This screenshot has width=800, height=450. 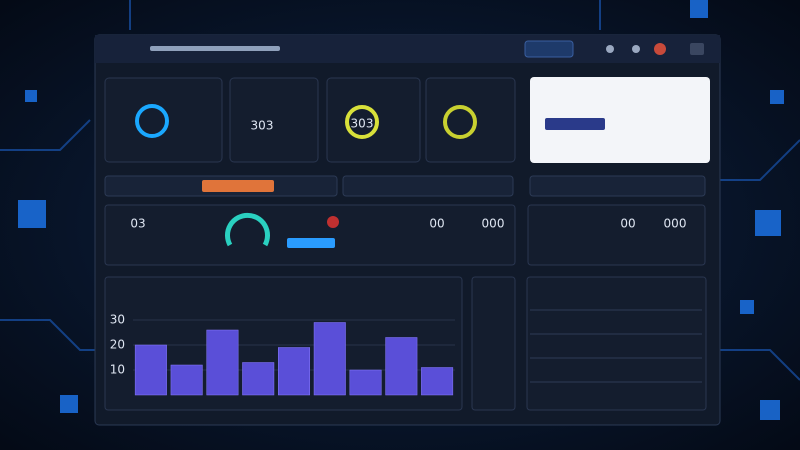 What do you see at coordinates (333, 222) in the screenshot?
I see `alert-dot` at bounding box center [333, 222].